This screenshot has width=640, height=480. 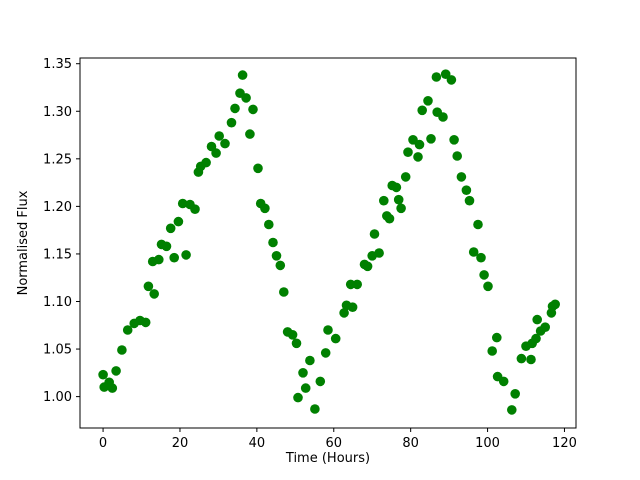 I want to click on y-axis-label: Normalised Flux, so click(x=23, y=242).